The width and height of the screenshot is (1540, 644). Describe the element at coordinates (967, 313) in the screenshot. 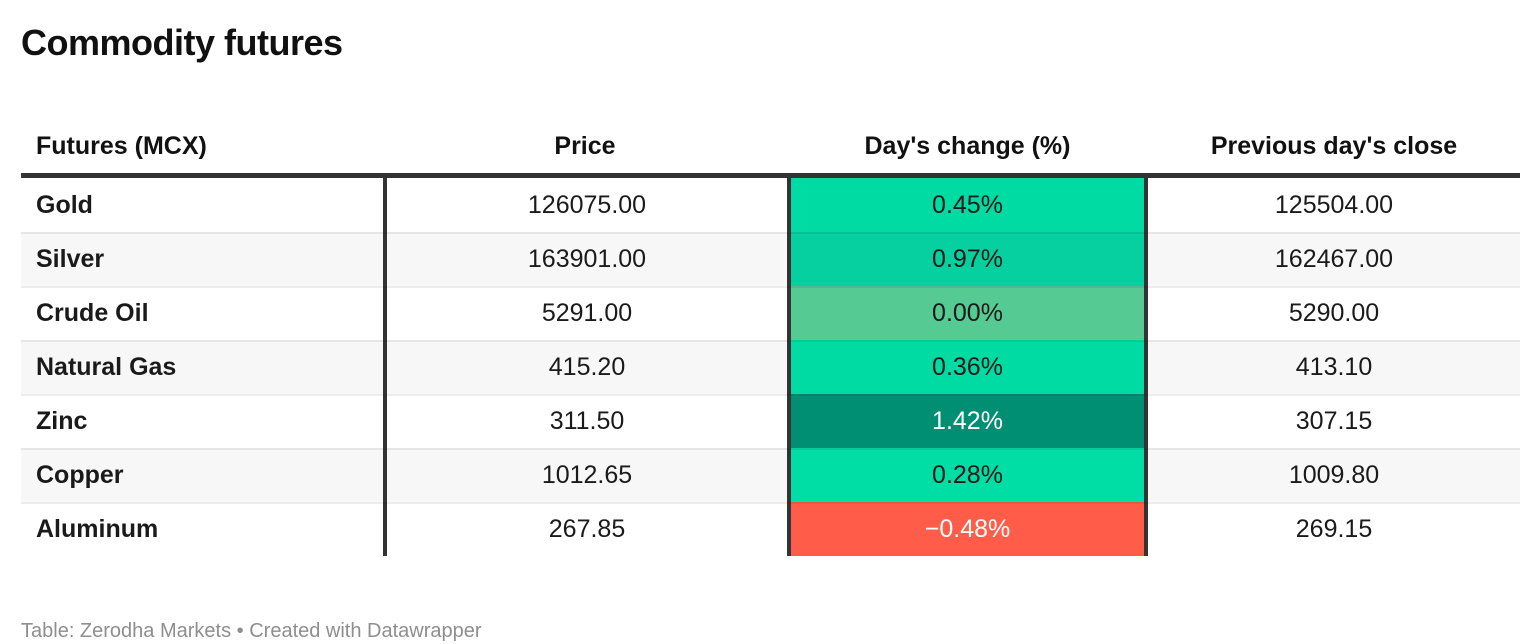

I see `day-change-value: 0.00%` at that location.